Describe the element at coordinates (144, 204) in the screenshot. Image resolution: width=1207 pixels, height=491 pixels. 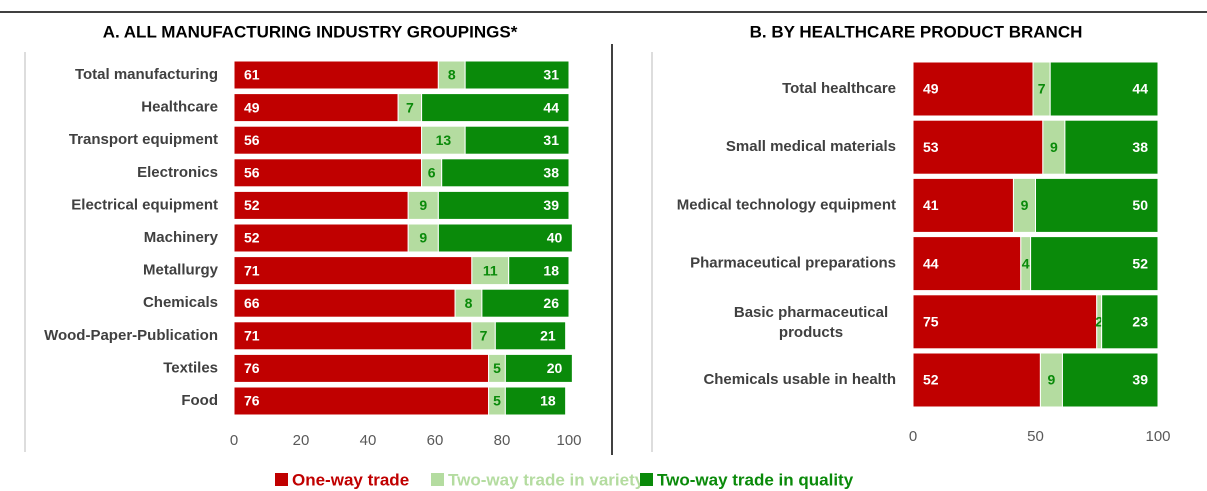
I see `category-label: Electrical equipment` at that location.